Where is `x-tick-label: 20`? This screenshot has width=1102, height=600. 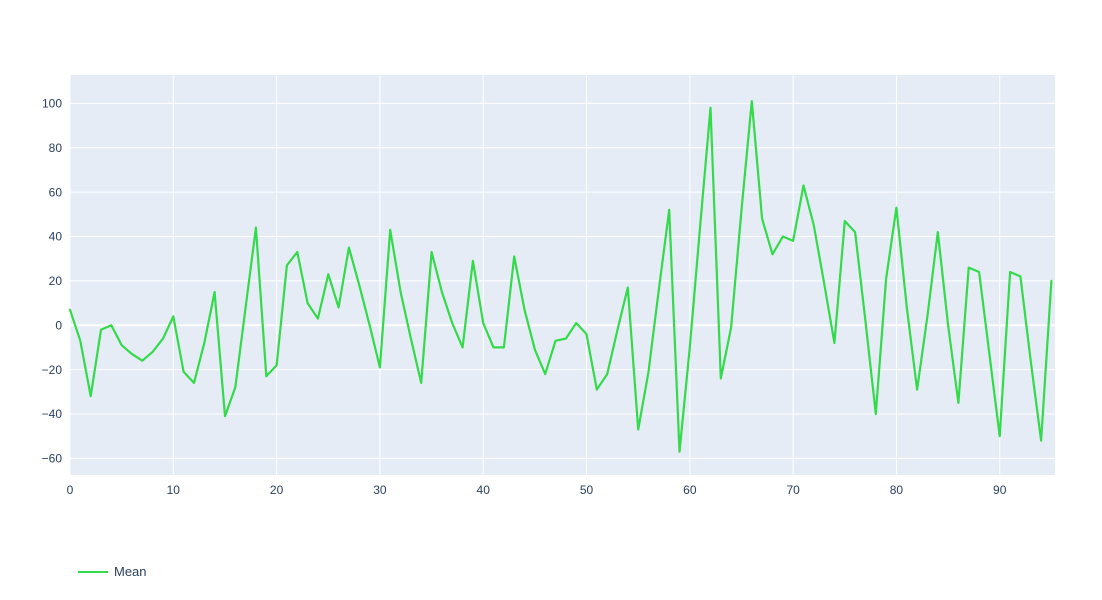 x-tick-label: 20 is located at coordinates (277, 490).